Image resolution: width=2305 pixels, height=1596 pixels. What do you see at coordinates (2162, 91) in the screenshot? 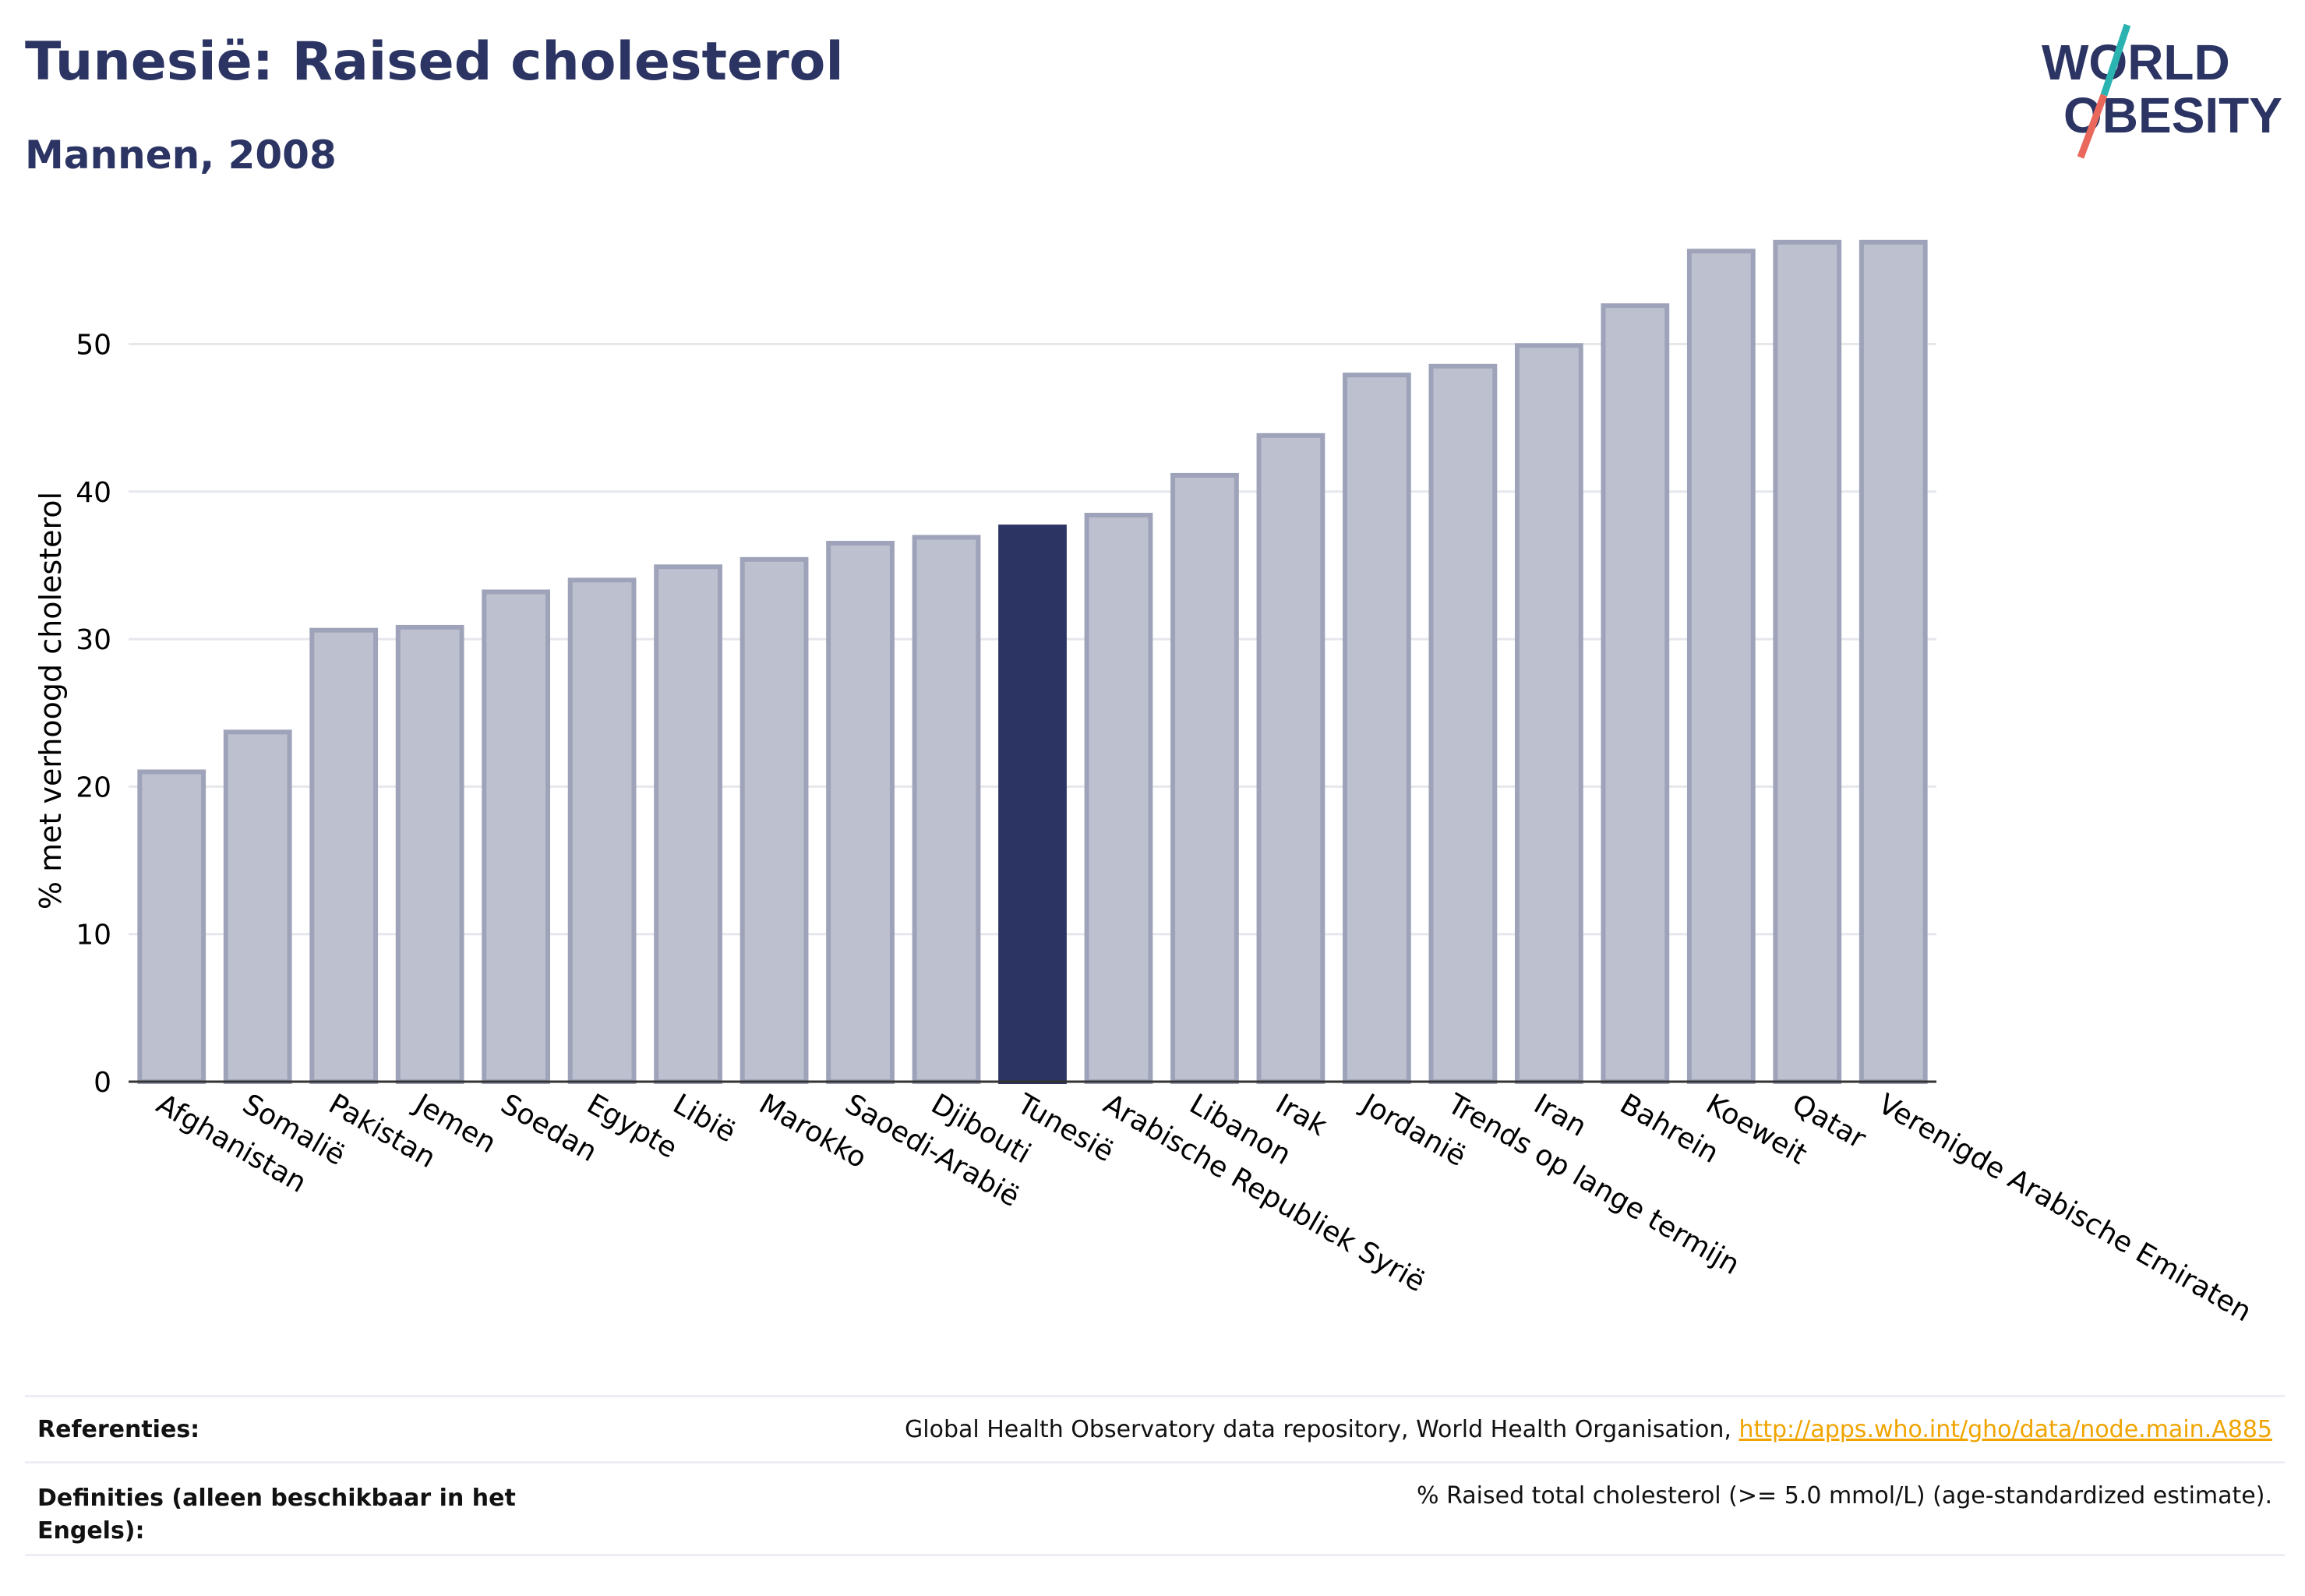
I see `world-obesity-logo: WORLD OBESITY` at bounding box center [2162, 91].